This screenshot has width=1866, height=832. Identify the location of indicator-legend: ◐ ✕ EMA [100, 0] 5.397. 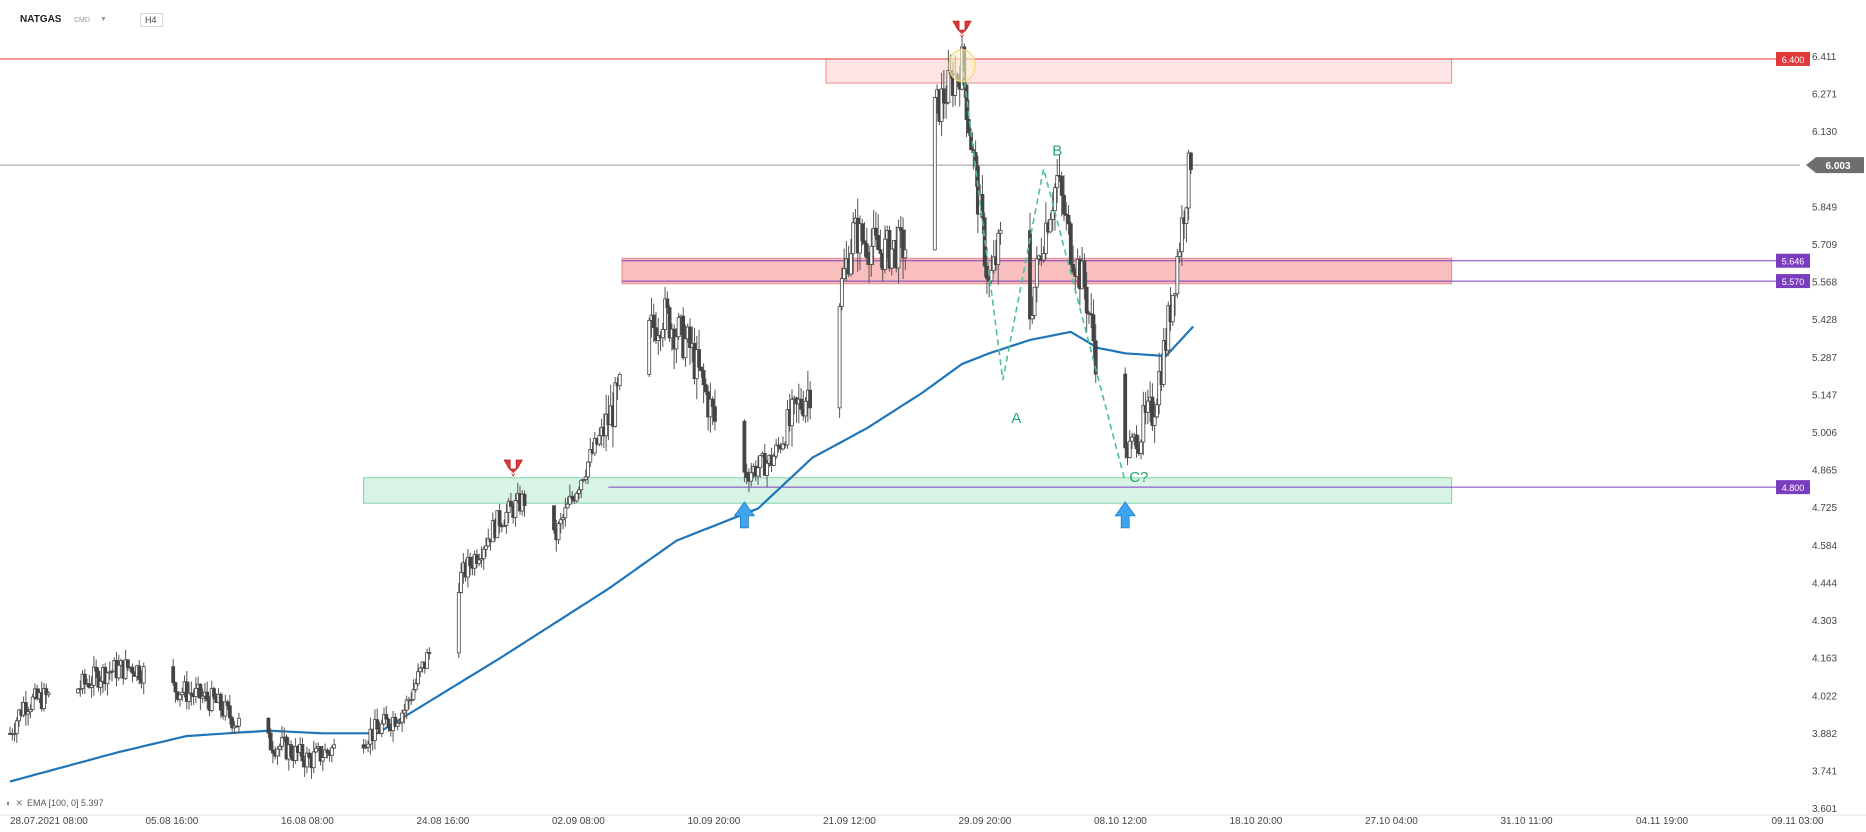
(55, 803).